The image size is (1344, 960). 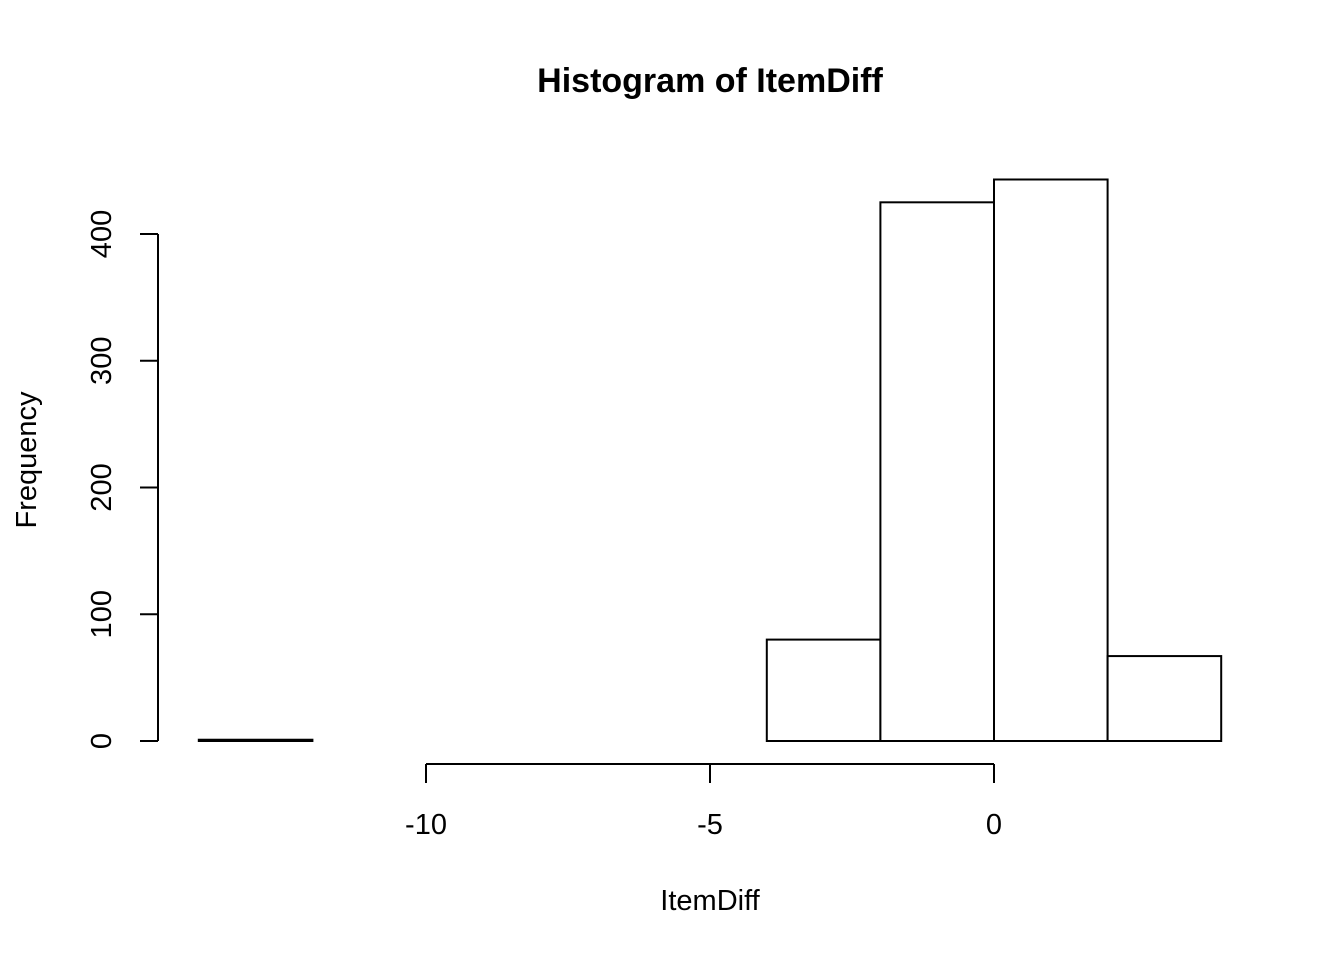 I want to click on y-axis-label: Frequency, so click(x=27, y=460).